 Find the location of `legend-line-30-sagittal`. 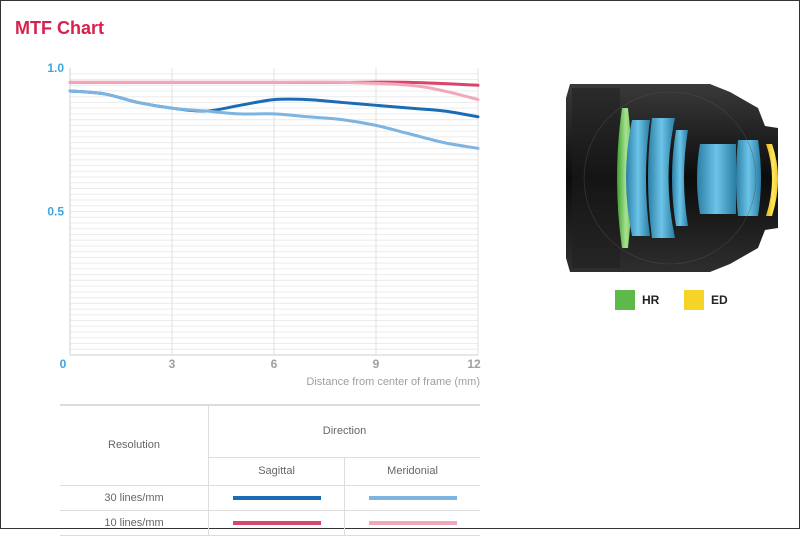

legend-line-30-sagittal is located at coordinates (276, 497).